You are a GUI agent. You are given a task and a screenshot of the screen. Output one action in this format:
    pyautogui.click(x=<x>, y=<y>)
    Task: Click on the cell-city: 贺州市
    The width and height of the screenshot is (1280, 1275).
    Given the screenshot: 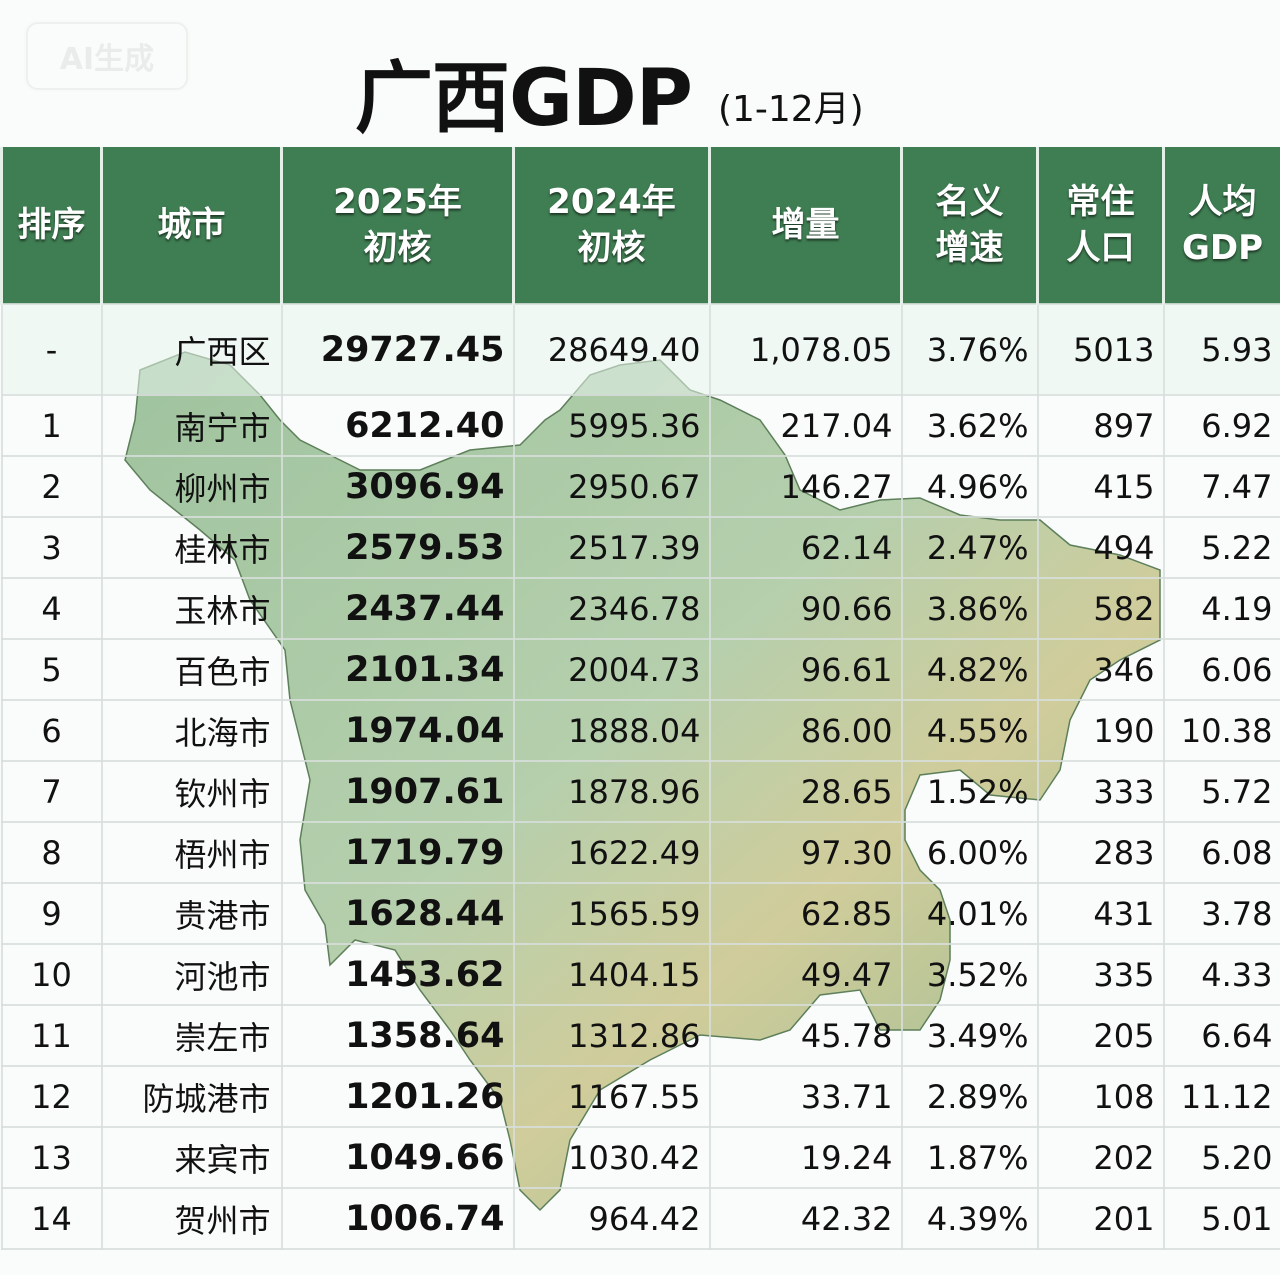 What is the action you would take?
    pyautogui.click(x=191, y=1218)
    